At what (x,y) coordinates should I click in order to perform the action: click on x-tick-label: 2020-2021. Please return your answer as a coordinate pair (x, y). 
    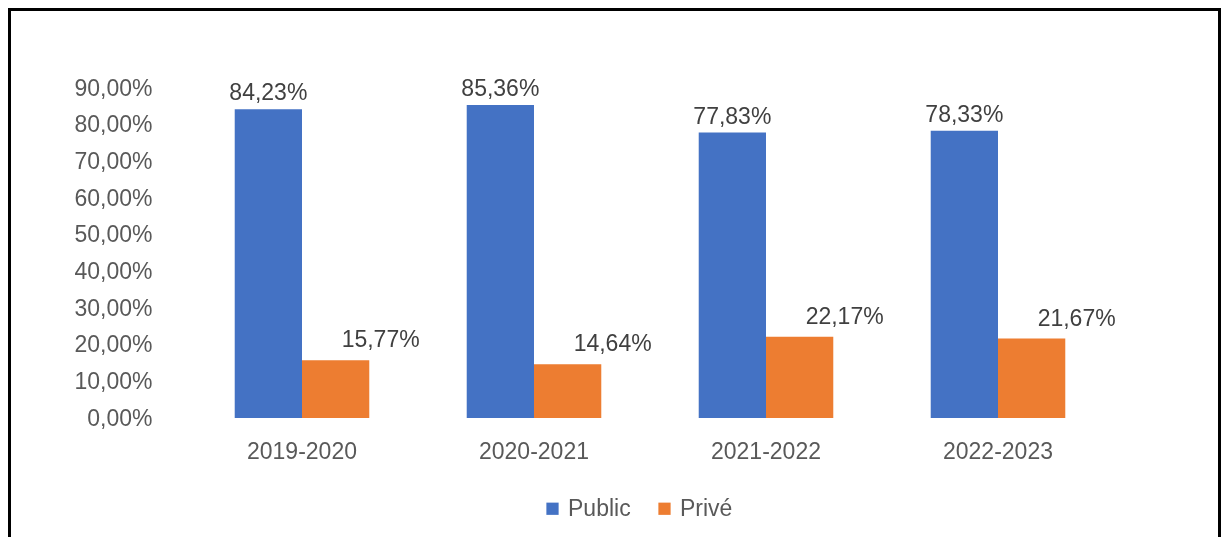
    Looking at the image, I should click on (534, 450).